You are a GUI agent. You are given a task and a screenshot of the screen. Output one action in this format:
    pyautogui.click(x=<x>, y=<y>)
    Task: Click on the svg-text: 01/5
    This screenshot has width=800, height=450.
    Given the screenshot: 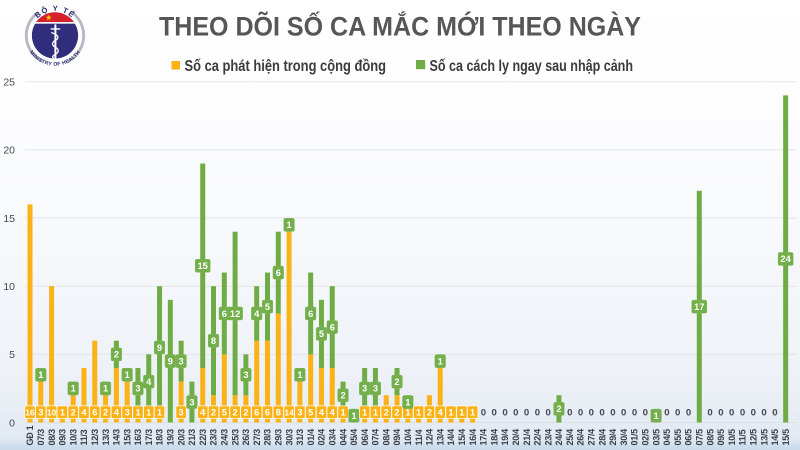 What is the action you would take?
    pyautogui.click(x=635, y=437)
    